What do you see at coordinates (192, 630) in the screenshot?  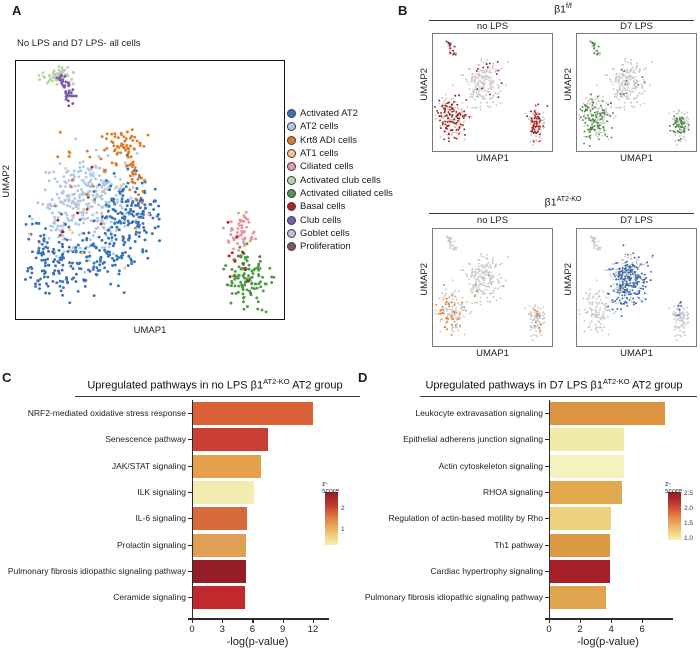 I see `x-axis-tick-label: 0` at bounding box center [192, 630].